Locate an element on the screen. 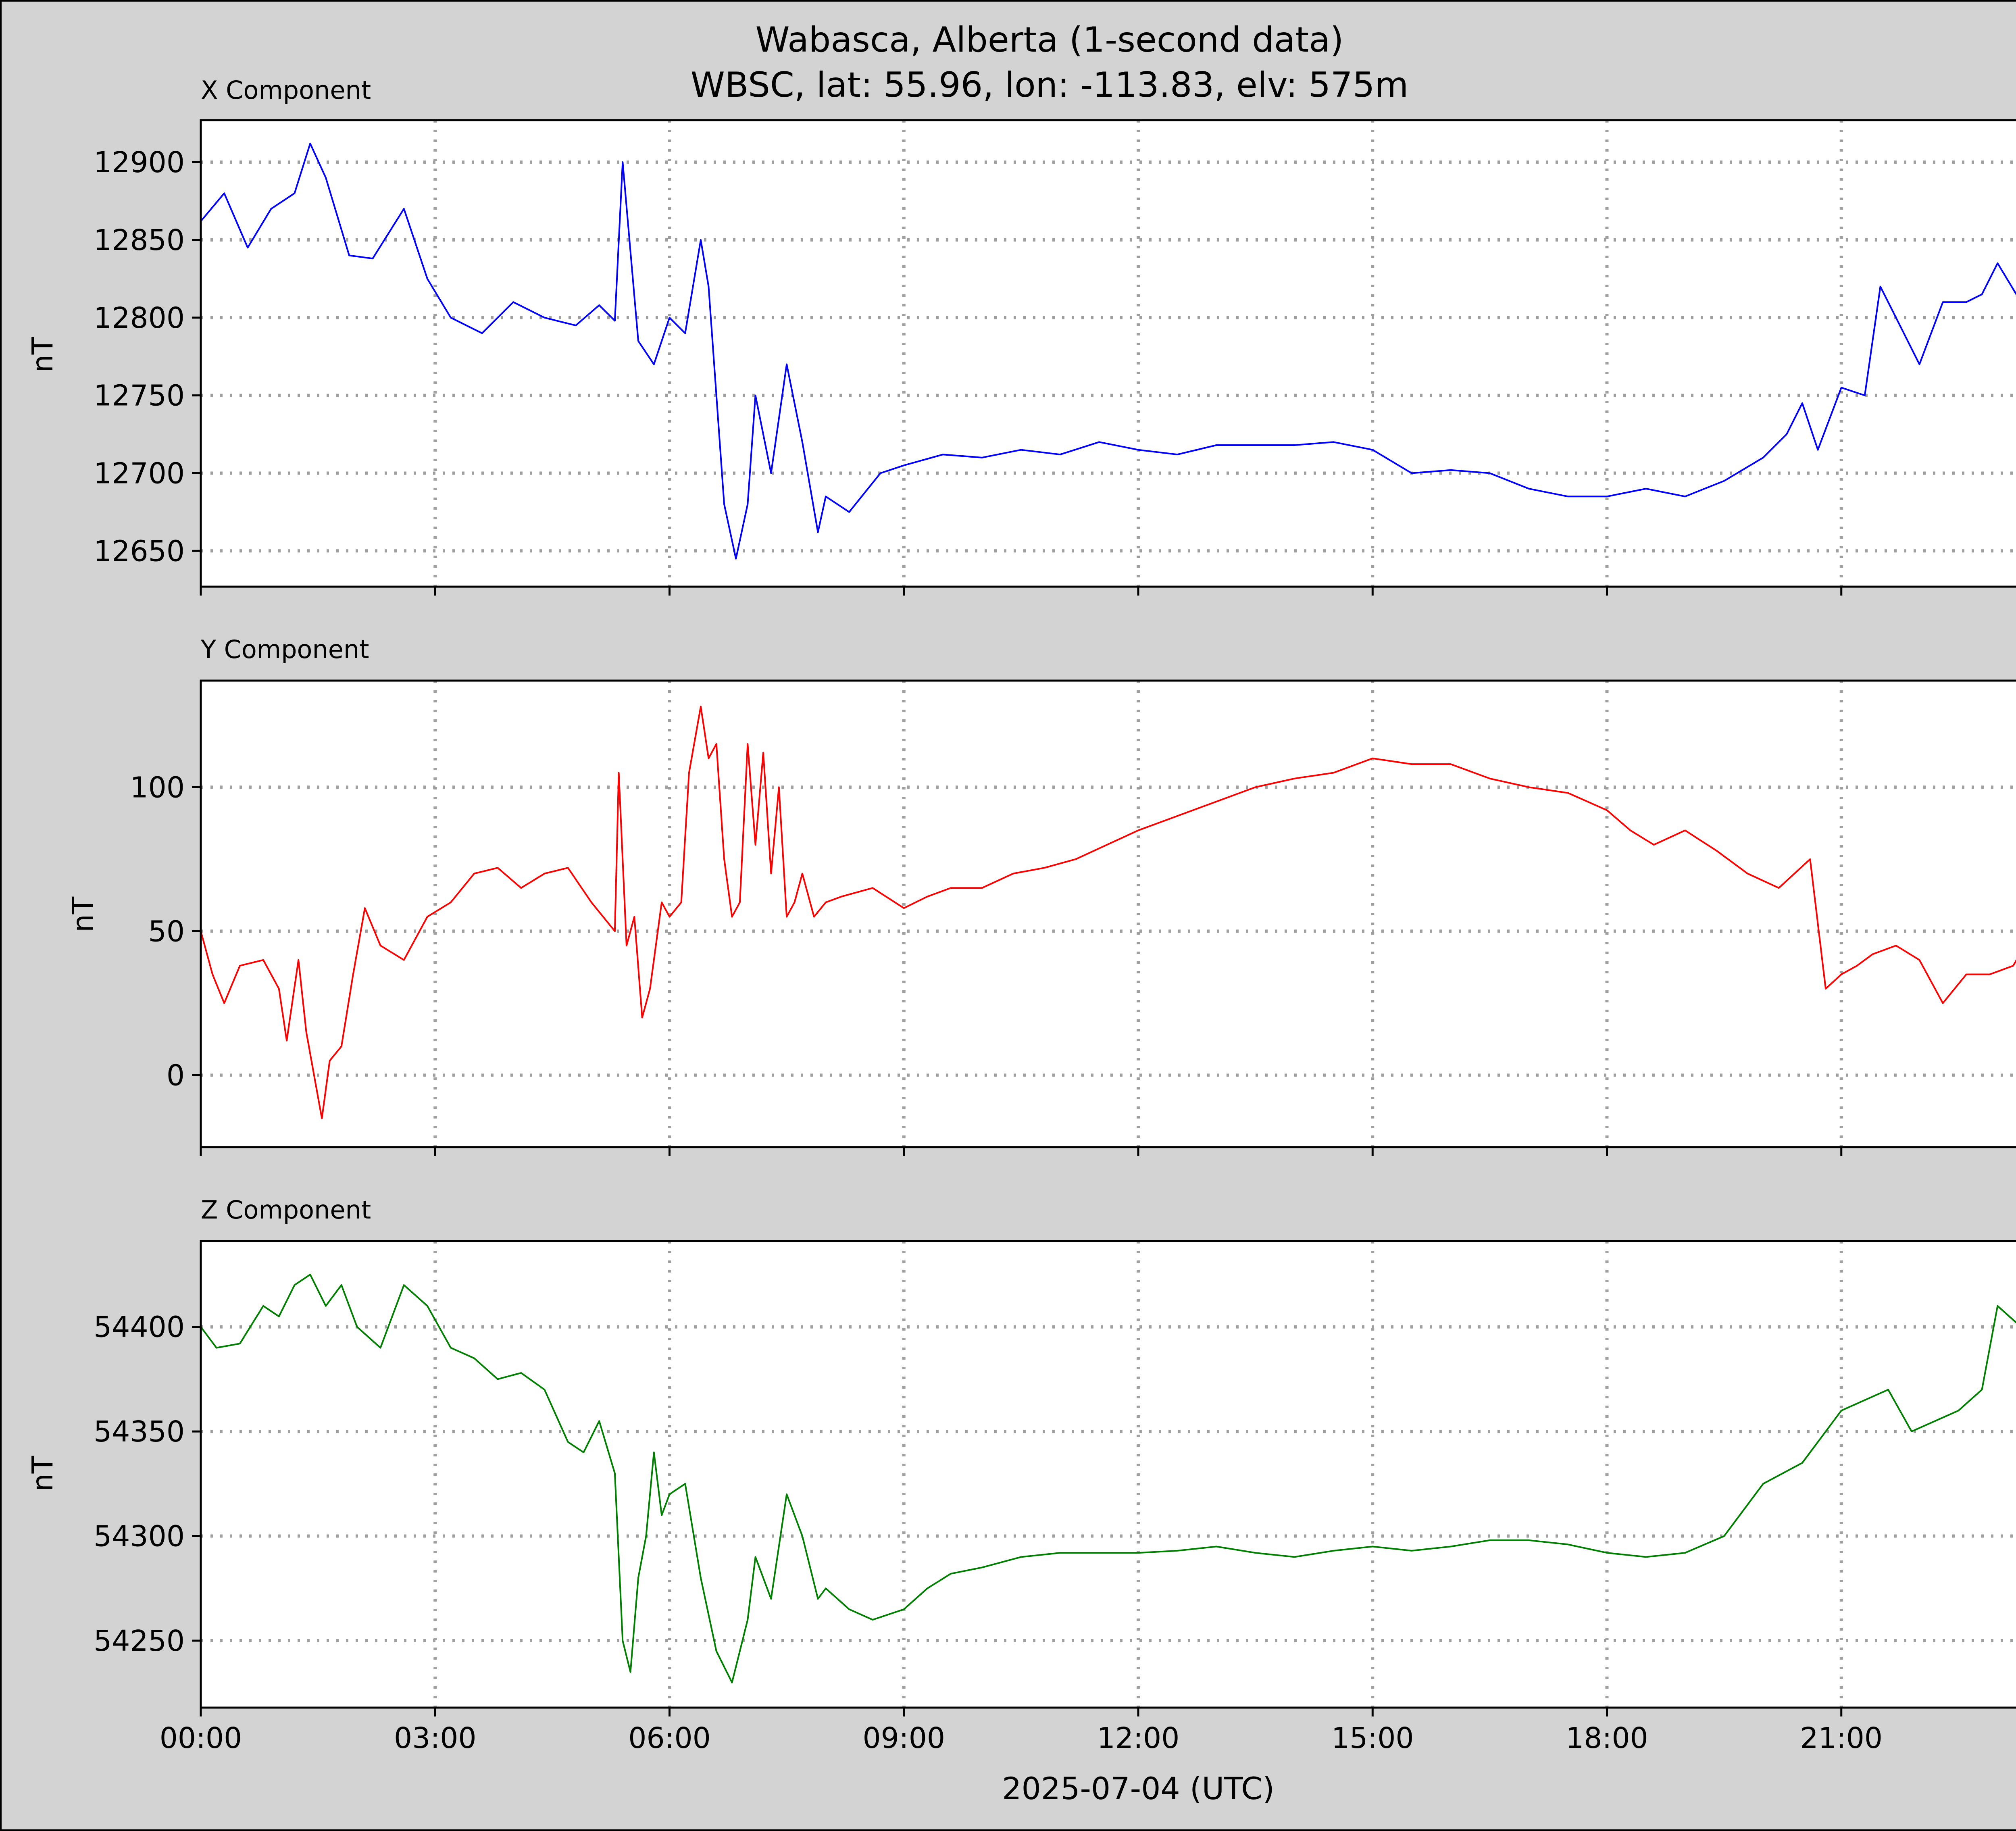 Image resolution: width=2016 pixels, height=1831 pixels. x-axis-label: 2025-07-04 (UTC) is located at coordinates (1138, 1788).